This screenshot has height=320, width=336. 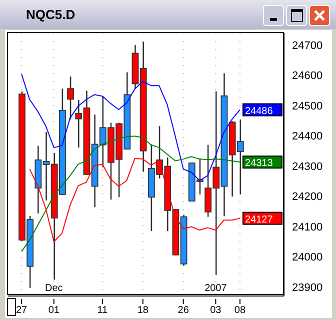 What do you see at coordinates (51, 14) in the screenshot?
I see `chart-title: NQC5.D` at bounding box center [51, 14].